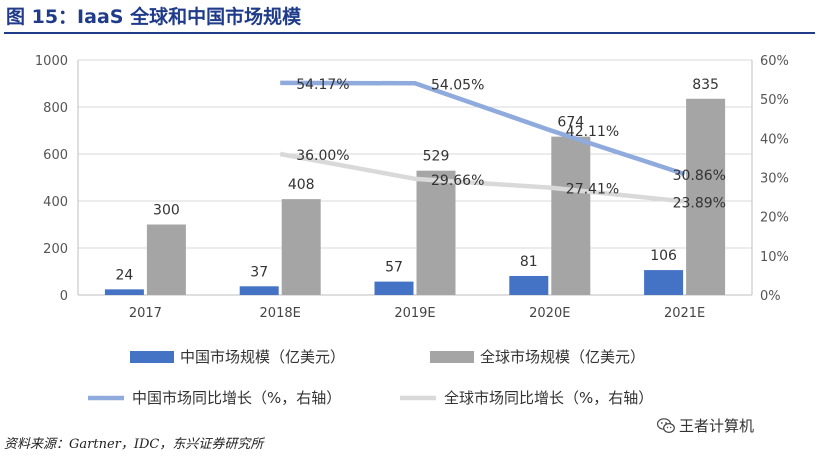 This screenshot has width=819, height=460. Describe the element at coordinates (774, 61) in the screenshot. I see `y-right-tick-label: 60%` at that location.